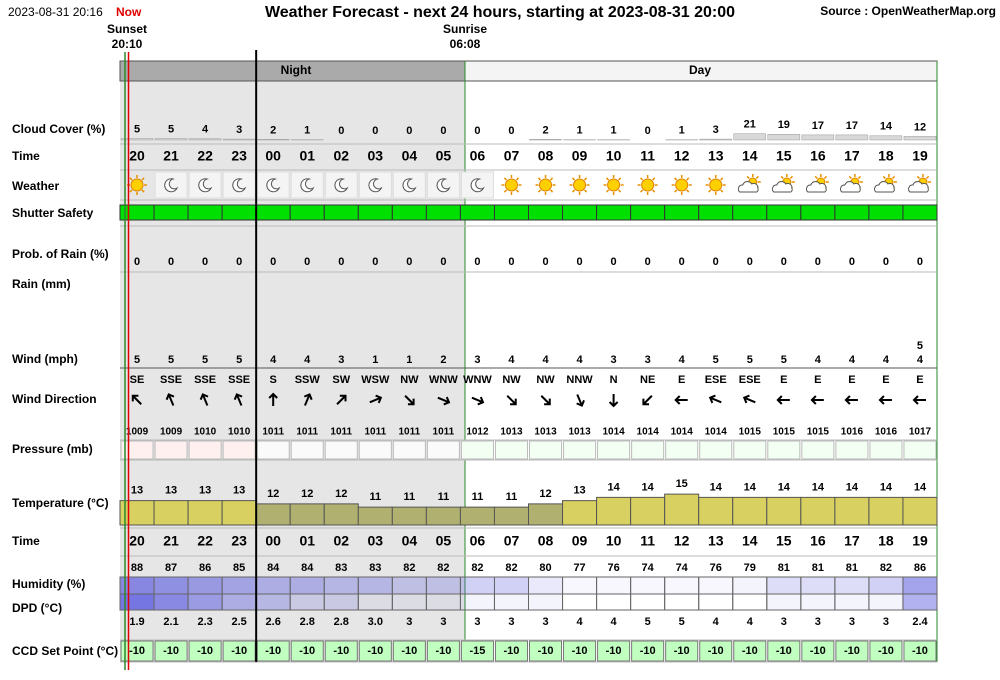 This screenshot has height=680, width=1000. Describe the element at coordinates (273, 380) in the screenshot. I see `wind-dir: S` at that location.